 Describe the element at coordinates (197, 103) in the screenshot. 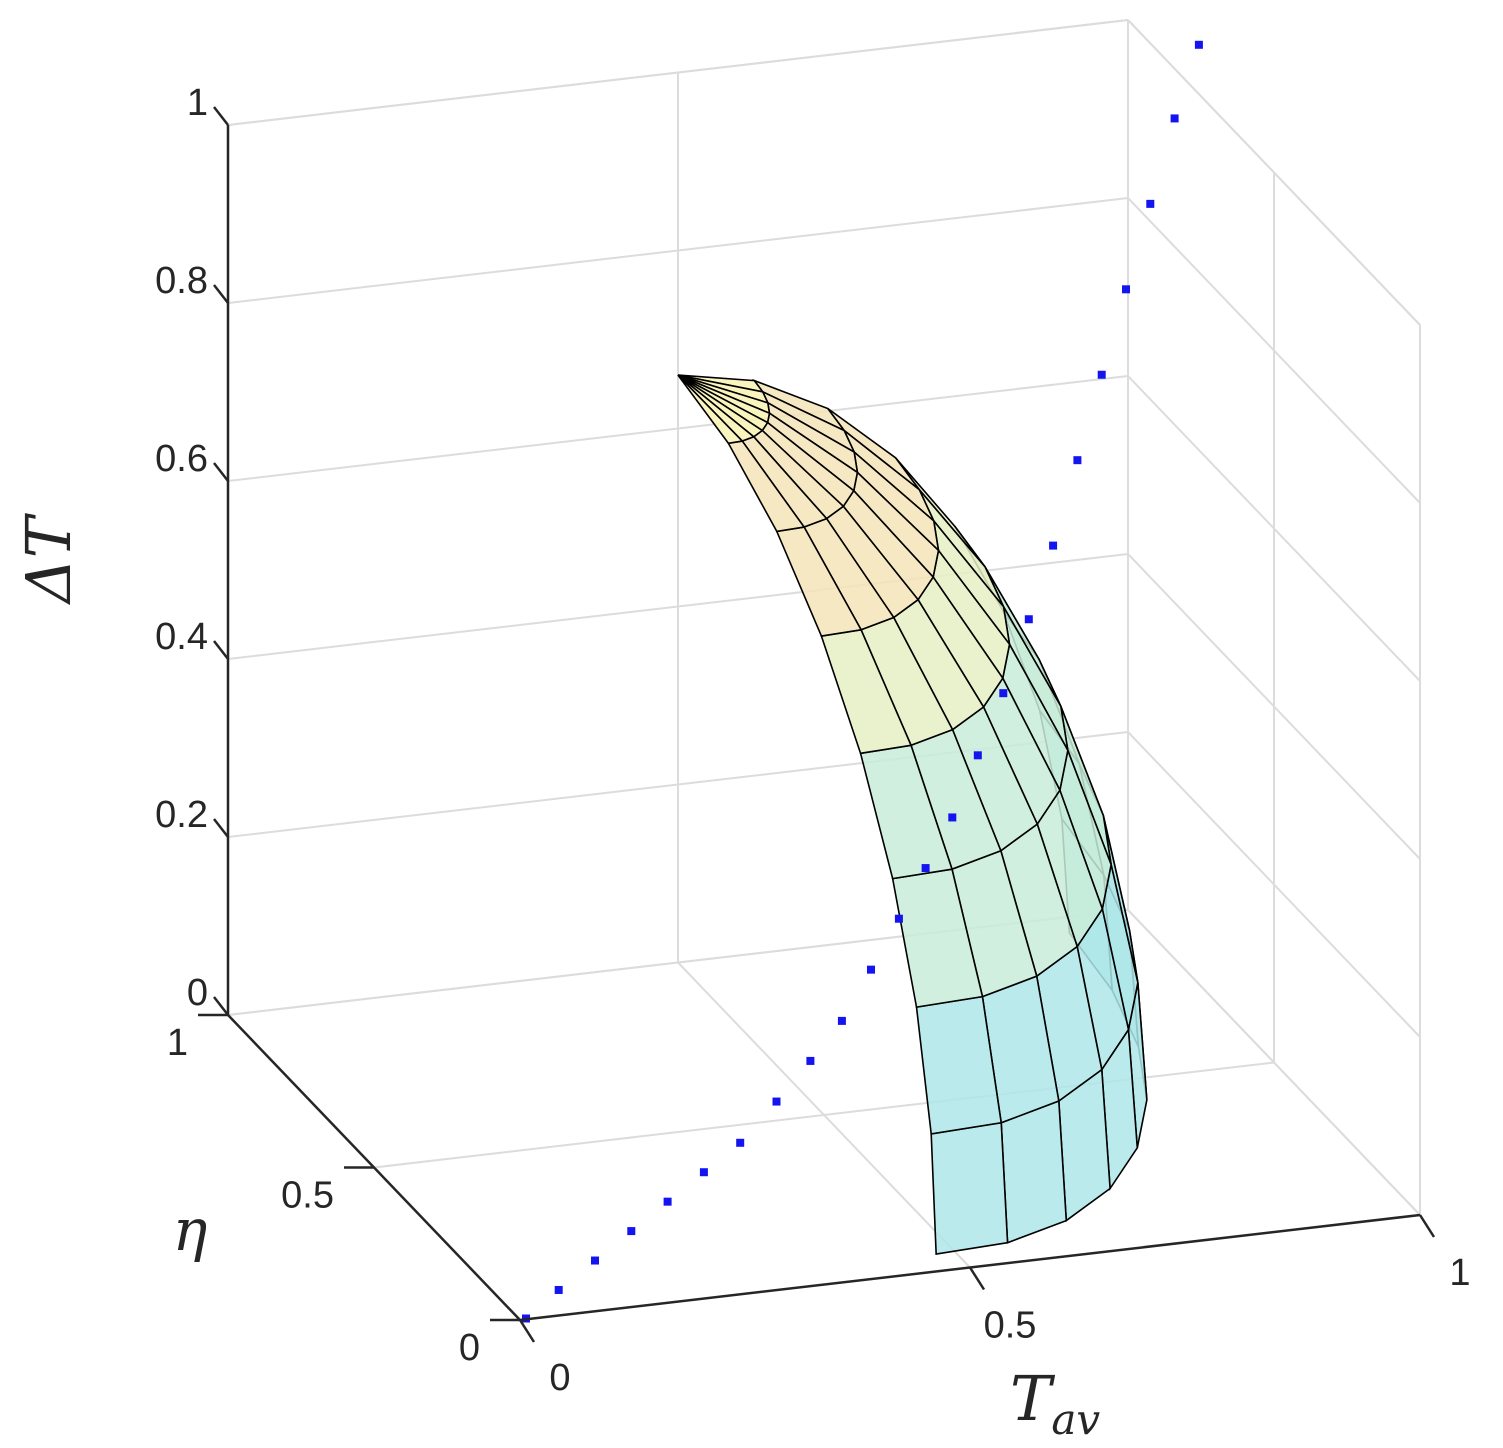

I see `z-tick-label: 1` at that location.